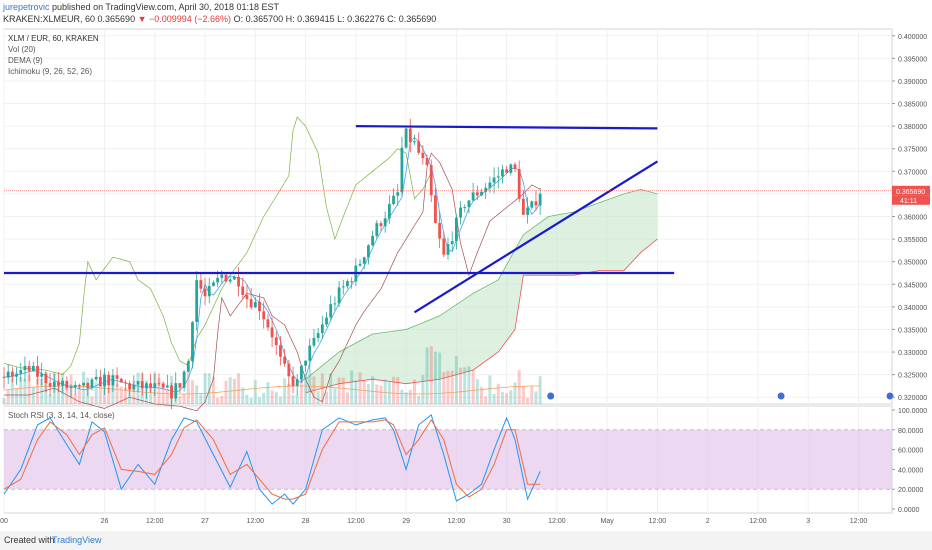 The image size is (932, 550). What do you see at coordinates (912, 398) in the screenshot?
I see `price-tick-label: 0.320000` at bounding box center [912, 398].